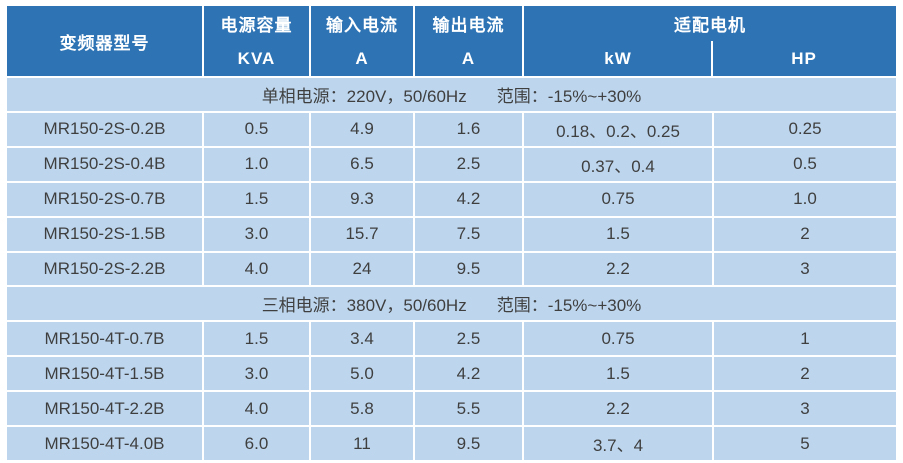  What do you see at coordinates (805, 129) in the screenshot?
I see `cell-motor-hp: 0.25` at bounding box center [805, 129].